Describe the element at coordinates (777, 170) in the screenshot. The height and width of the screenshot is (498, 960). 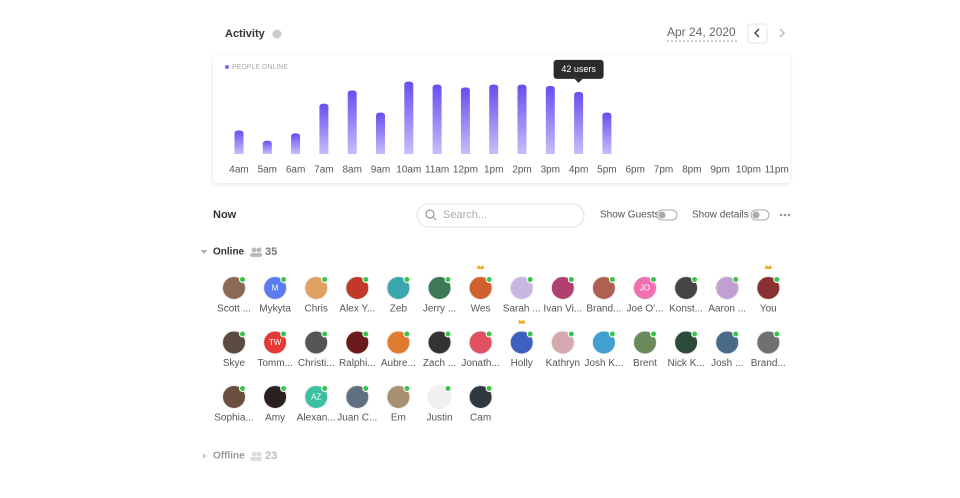
I see `x-tick-label: 11pm` at that location.